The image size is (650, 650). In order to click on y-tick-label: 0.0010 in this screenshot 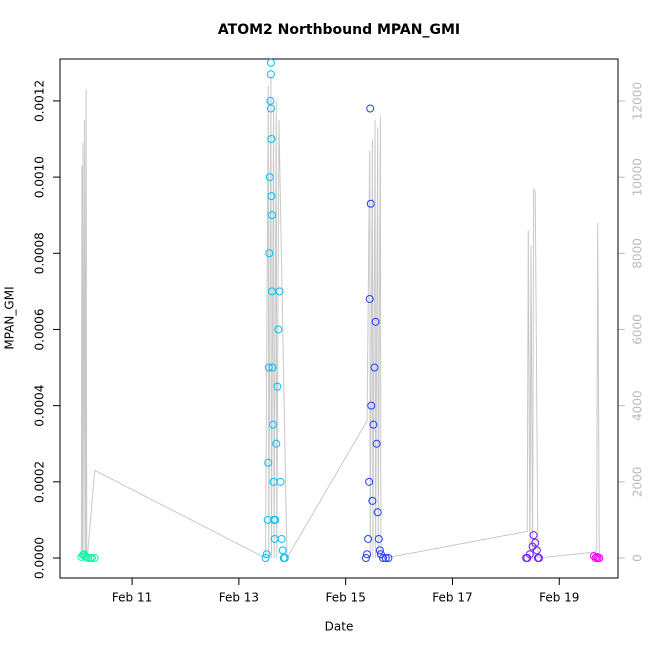, I will do `click(40, 177)`.